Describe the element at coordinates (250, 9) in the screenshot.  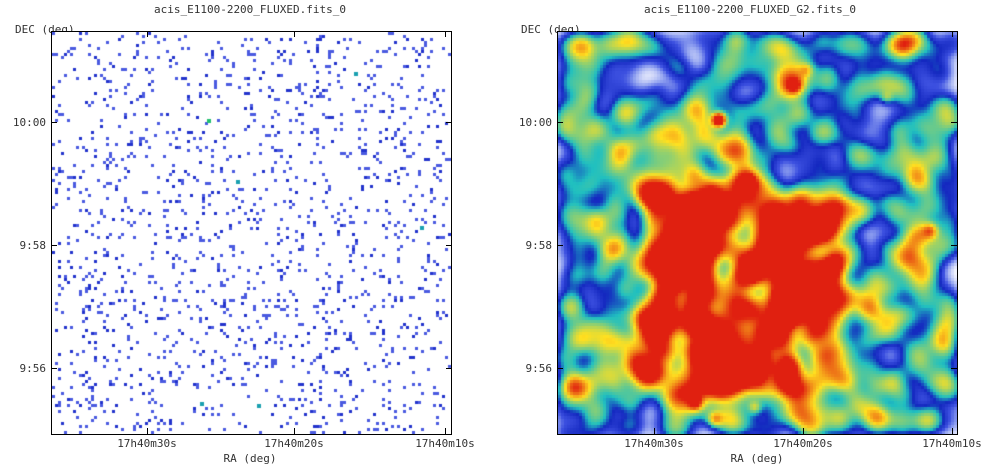
I see `panel-title: acis_E1100-2200_FLUXED.fits_0` at that location.